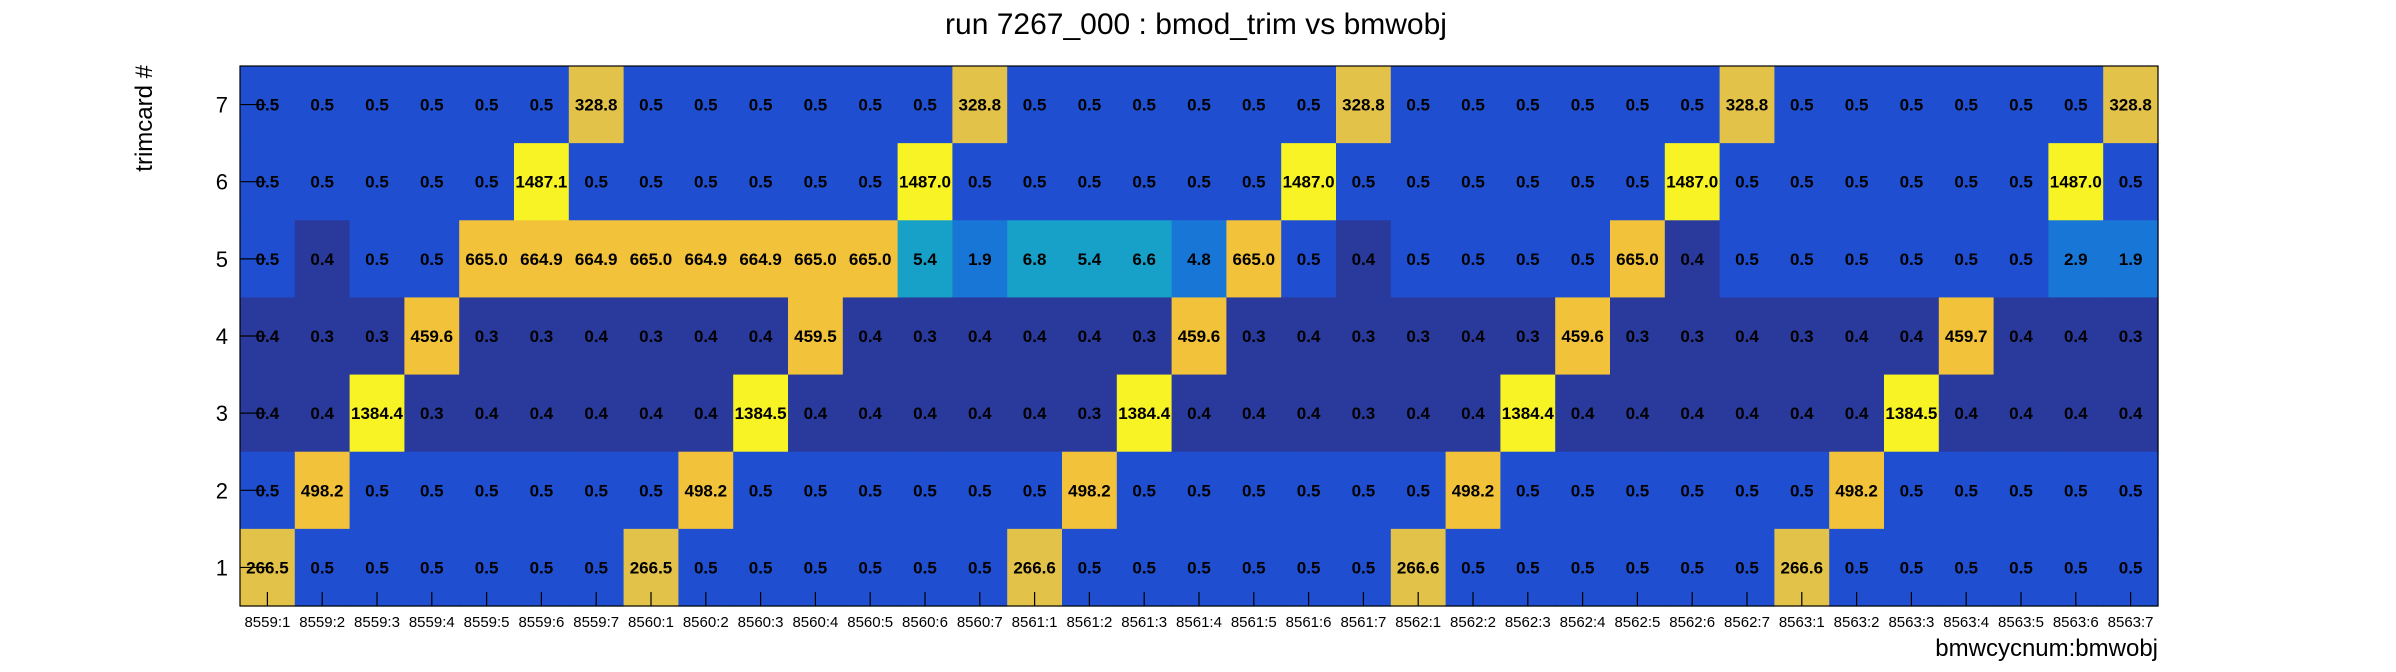 The image size is (2396, 672). Describe the element at coordinates (1199, 259) in the screenshot. I see `cell-value-label: 4.8` at that location.